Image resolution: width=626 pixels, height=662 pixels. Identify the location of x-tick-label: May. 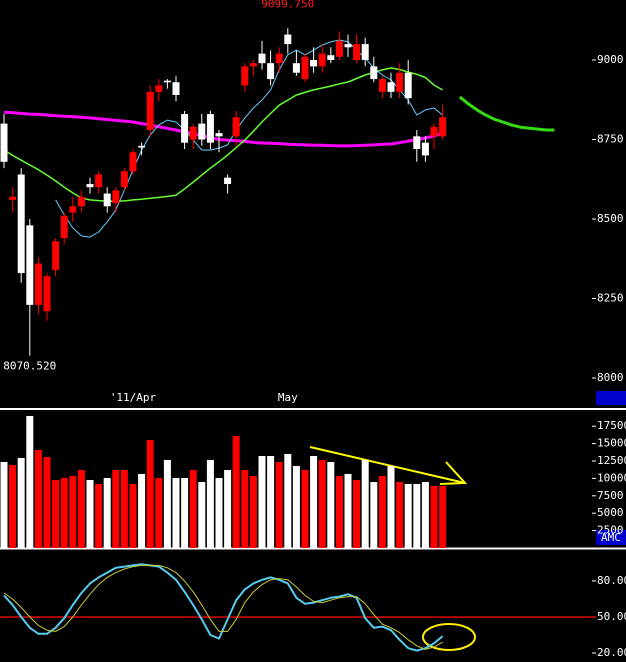
(288, 397).